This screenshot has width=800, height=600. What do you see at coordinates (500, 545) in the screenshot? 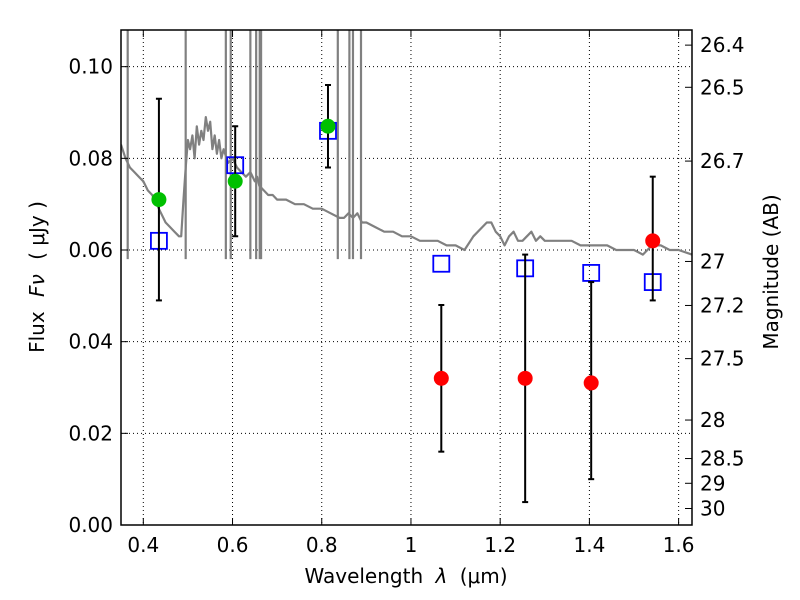
I see `x-tick-label: 1.2` at bounding box center [500, 545].